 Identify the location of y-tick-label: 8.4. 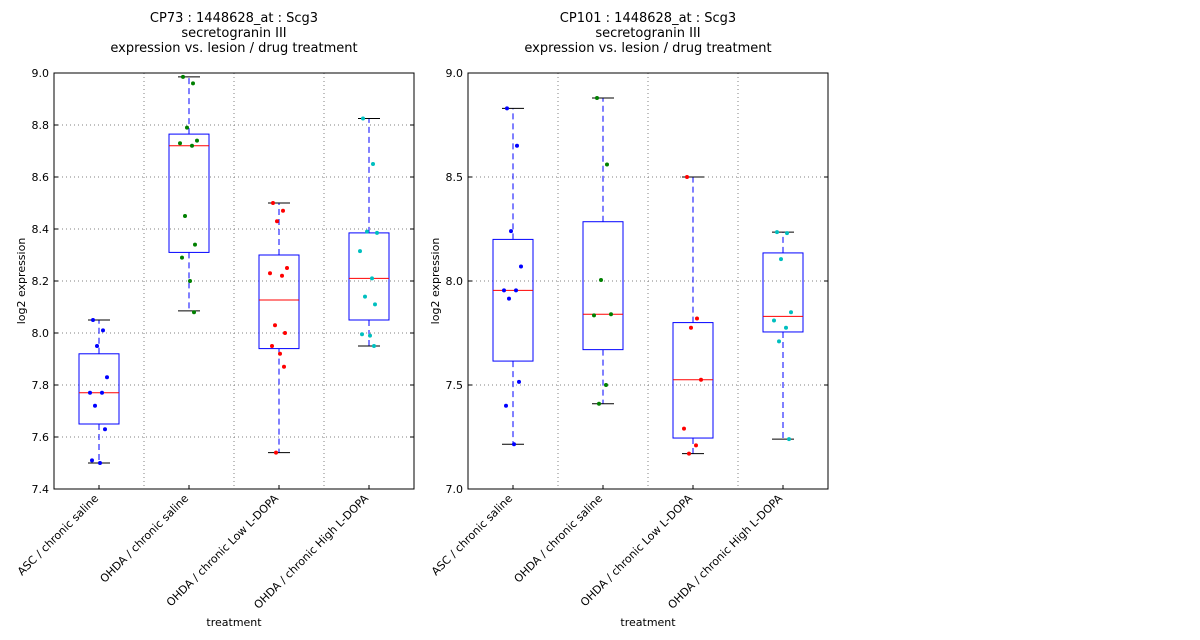
(41, 229).